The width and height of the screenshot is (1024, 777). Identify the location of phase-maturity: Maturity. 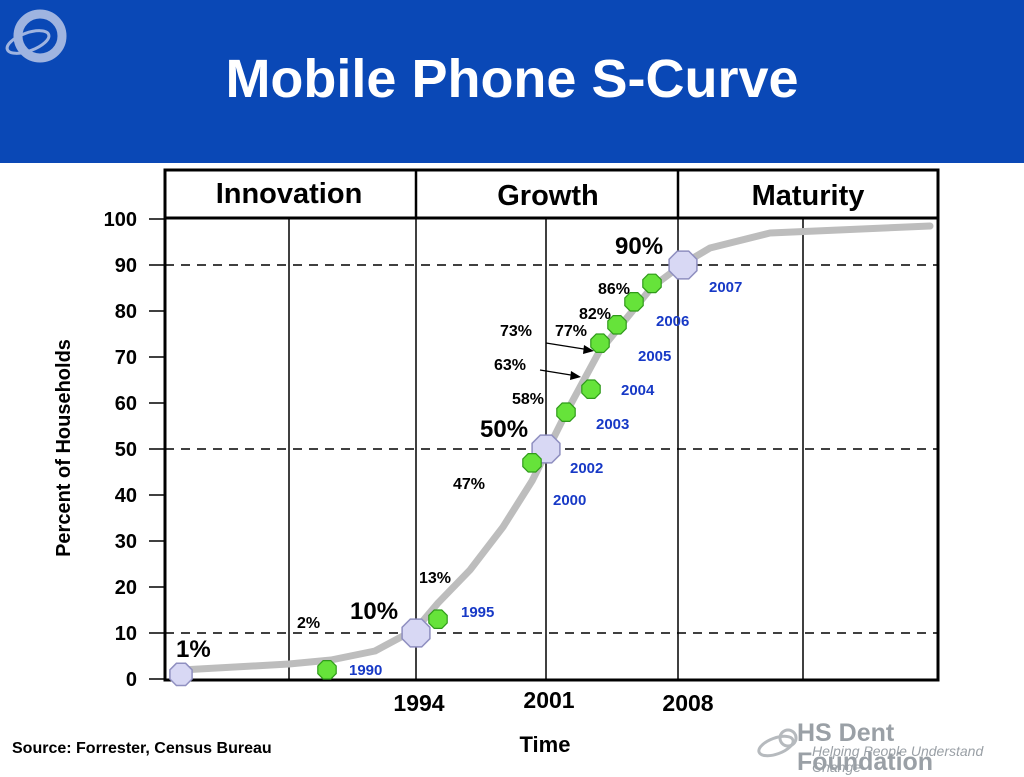
(808, 196).